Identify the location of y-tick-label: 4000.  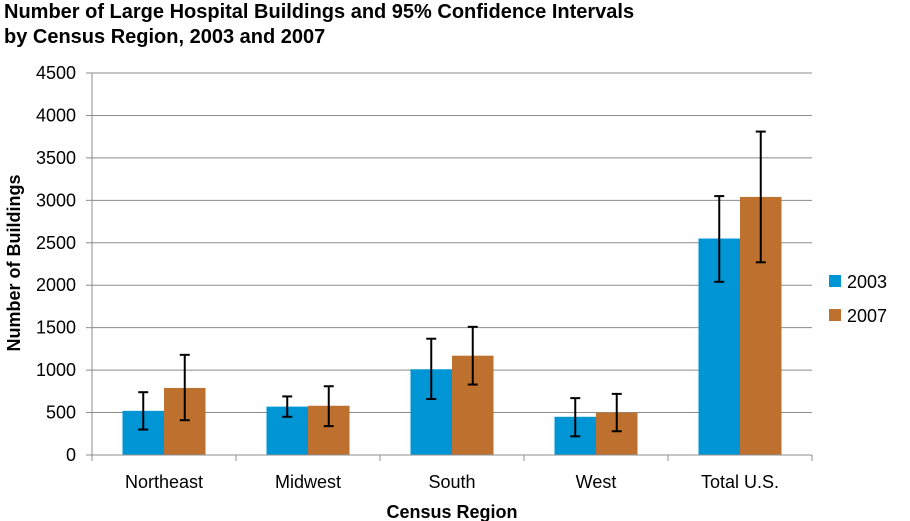
(56, 115).